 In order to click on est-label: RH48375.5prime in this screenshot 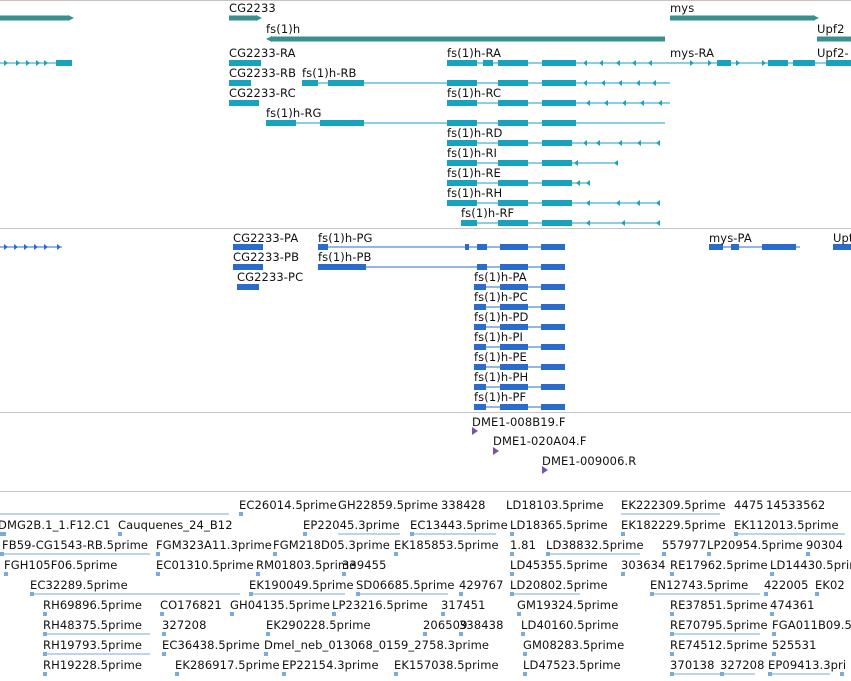, I will do `click(93, 625)`.